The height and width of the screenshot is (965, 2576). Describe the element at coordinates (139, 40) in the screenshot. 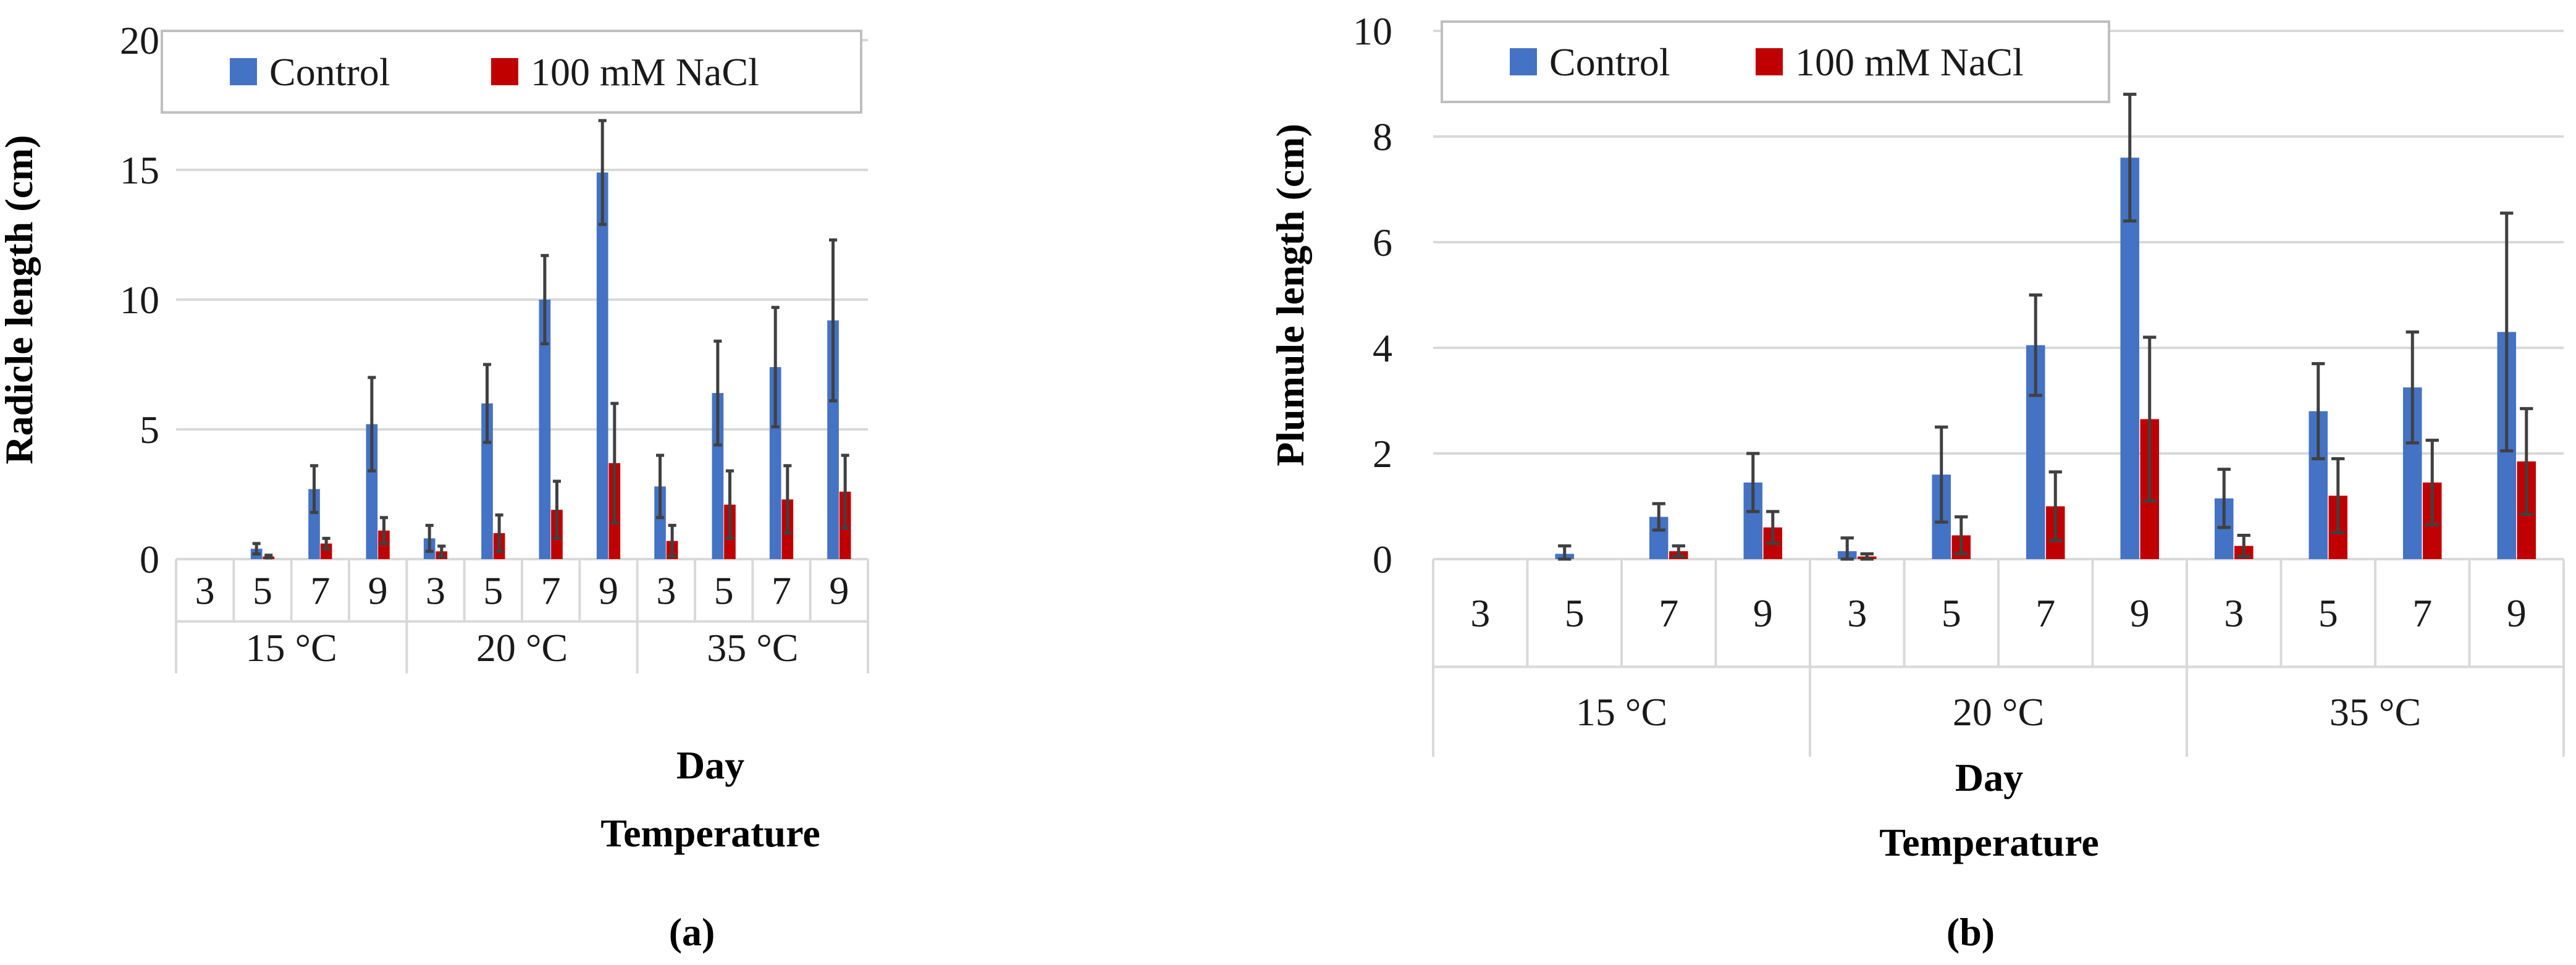

I see `y-tick-label: 20` at that location.